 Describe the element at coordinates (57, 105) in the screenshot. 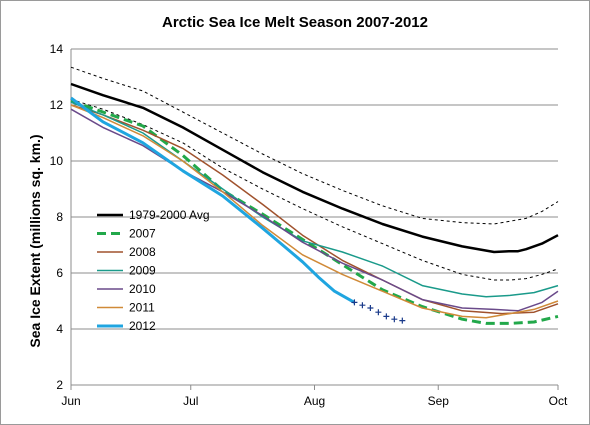

I see `y-tick-label: 12` at that location.